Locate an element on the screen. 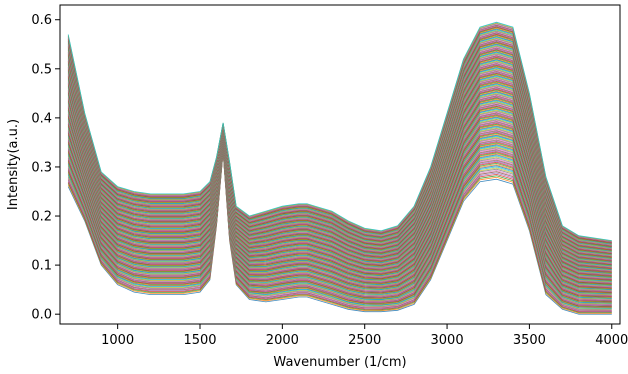 The height and width of the screenshot is (374, 628). x-tick-label: 4000 is located at coordinates (611, 340).